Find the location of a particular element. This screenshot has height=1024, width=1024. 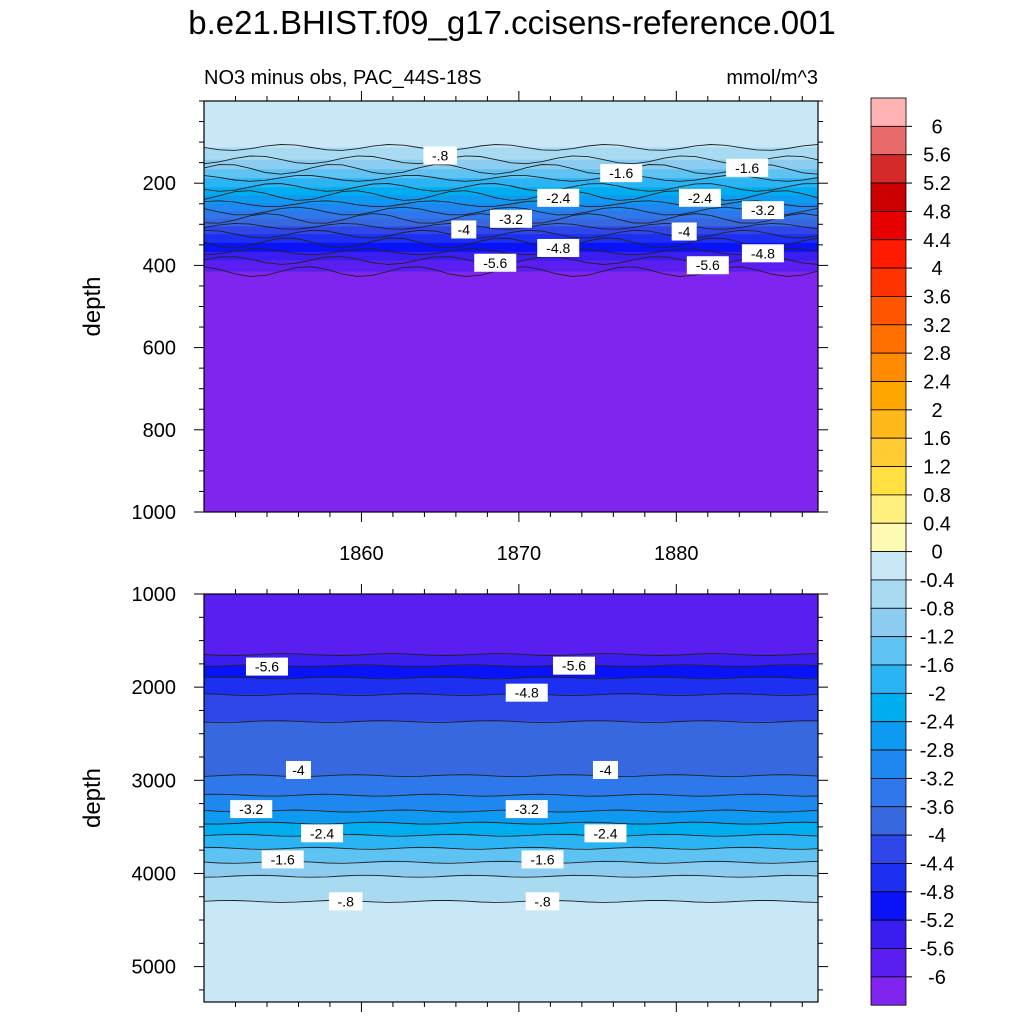

colorbar-label: -2.4 is located at coordinates (937, 723).